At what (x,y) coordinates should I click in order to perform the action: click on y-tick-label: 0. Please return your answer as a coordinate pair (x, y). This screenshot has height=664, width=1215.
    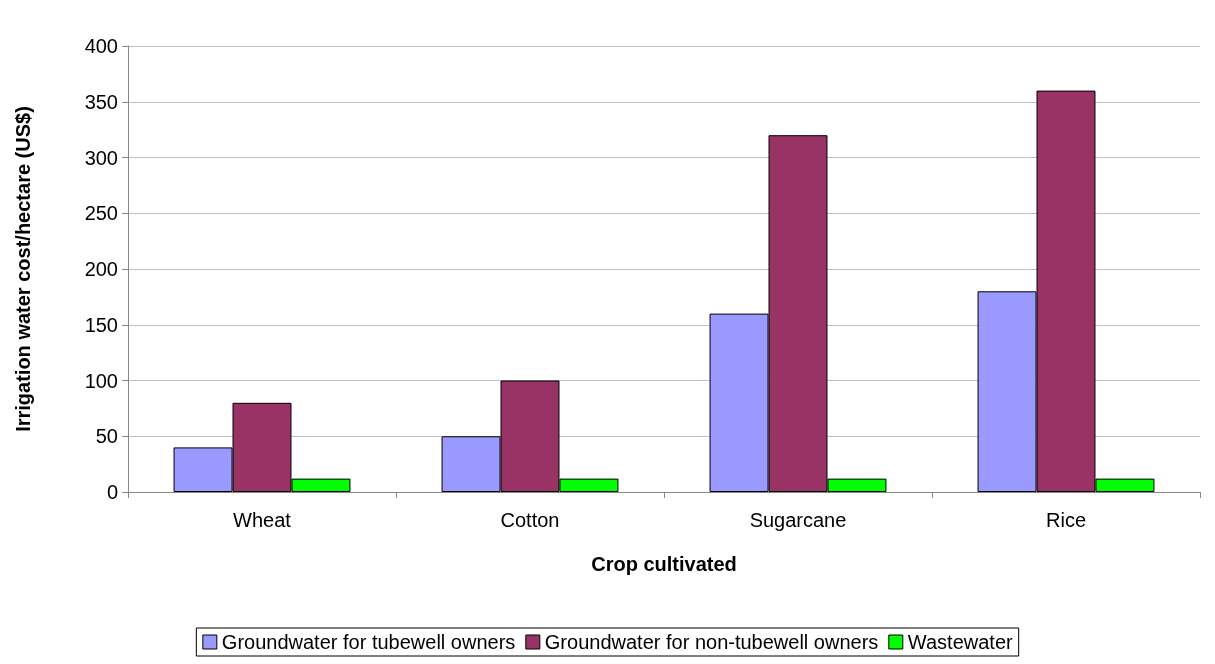
    Looking at the image, I should click on (112, 492).